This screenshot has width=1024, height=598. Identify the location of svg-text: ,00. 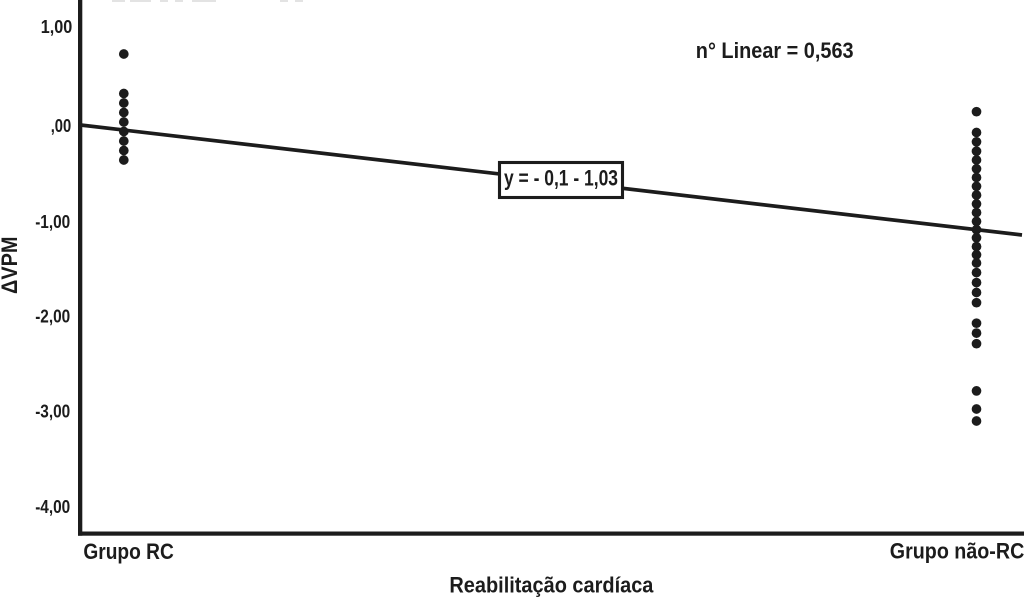
(61, 126).